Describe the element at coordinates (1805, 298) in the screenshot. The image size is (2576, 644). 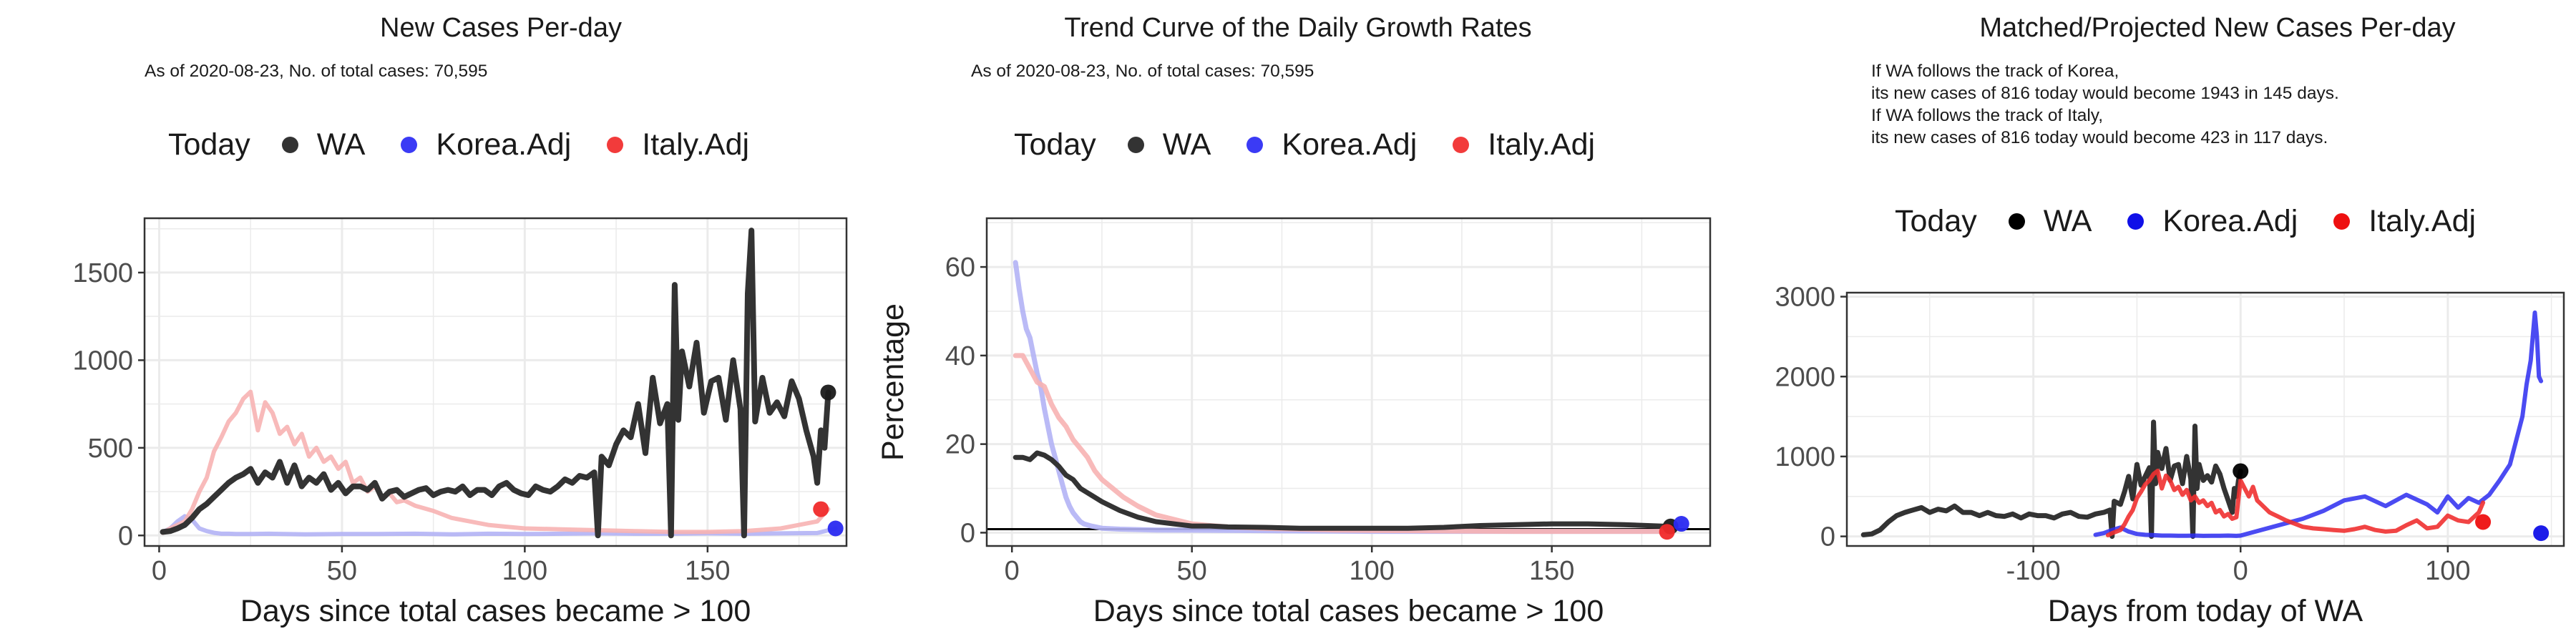
I see `tick-label-y: 3000` at that location.